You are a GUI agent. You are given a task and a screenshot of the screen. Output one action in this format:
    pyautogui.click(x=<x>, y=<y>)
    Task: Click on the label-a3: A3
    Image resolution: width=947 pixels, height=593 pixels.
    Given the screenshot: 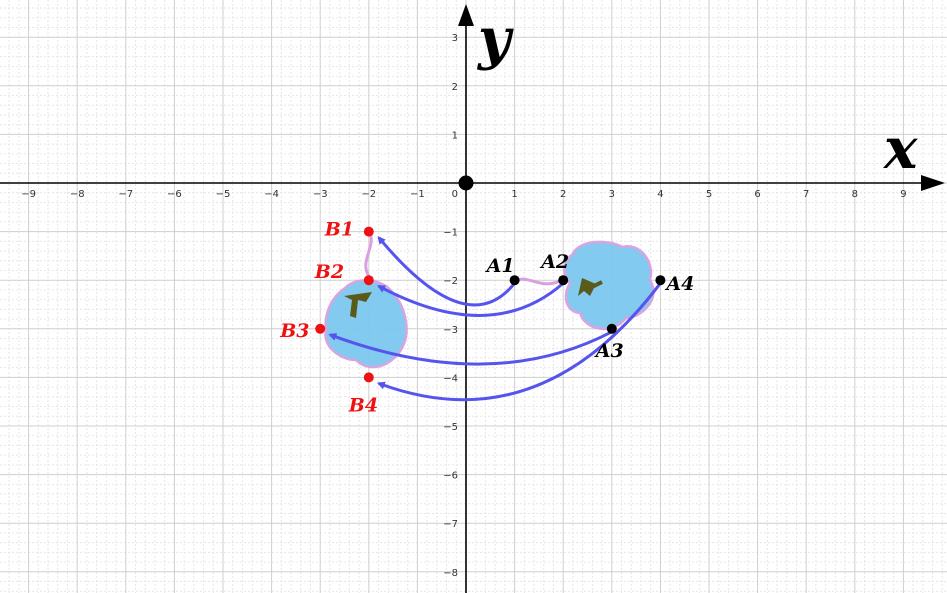 What is the action you would take?
    pyautogui.click(x=609, y=351)
    